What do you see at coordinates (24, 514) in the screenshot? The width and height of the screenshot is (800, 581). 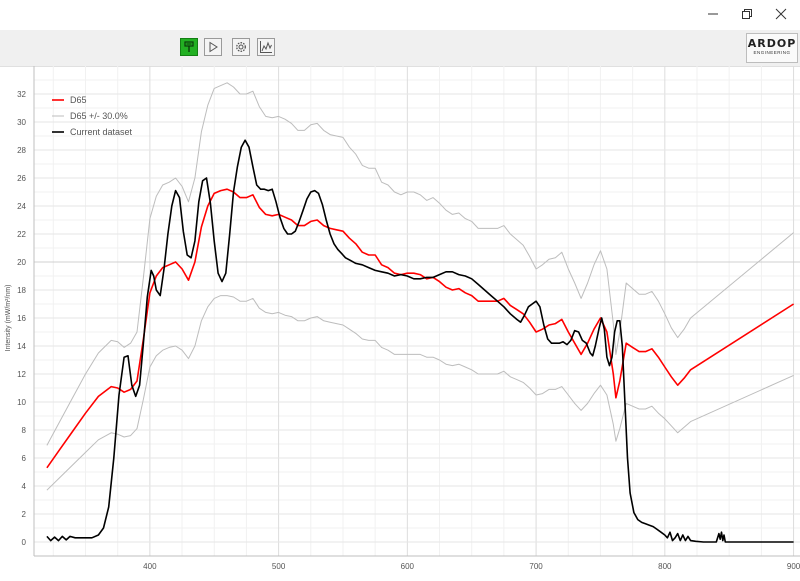 I see `y-tick-label: 2` at bounding box center [24, 514].